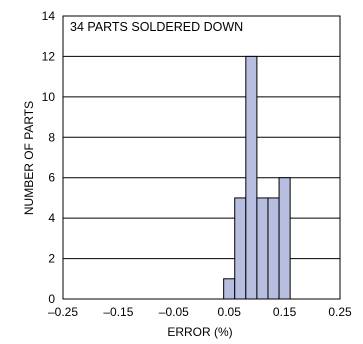 This screenshot has width=363, height=344. I want to click on y-tick-labels: 0 2 4 6 8 10 12 14, so click(49, 157).